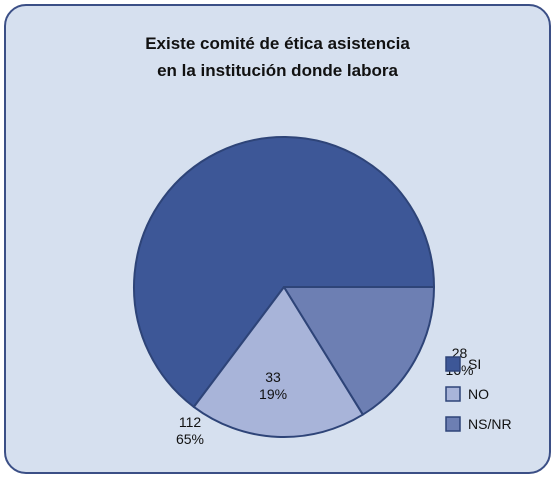 This screenshot has height=482, width=559. I want to click on legend-label: NS/NR, so click(490, 424).